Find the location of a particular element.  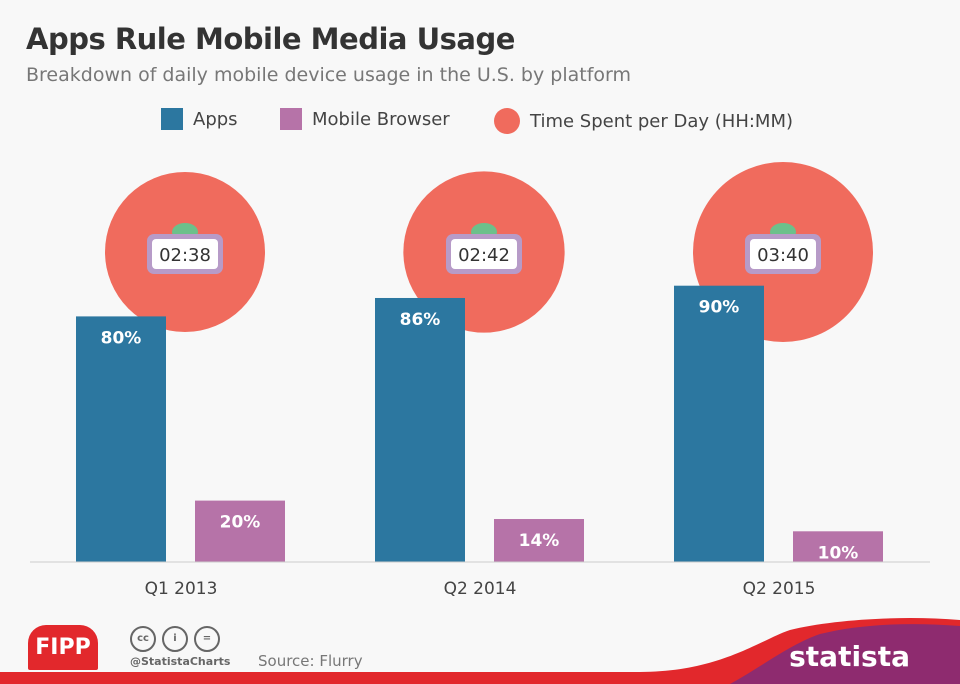

cc-icon: cc is located at coordinates (143, 639).